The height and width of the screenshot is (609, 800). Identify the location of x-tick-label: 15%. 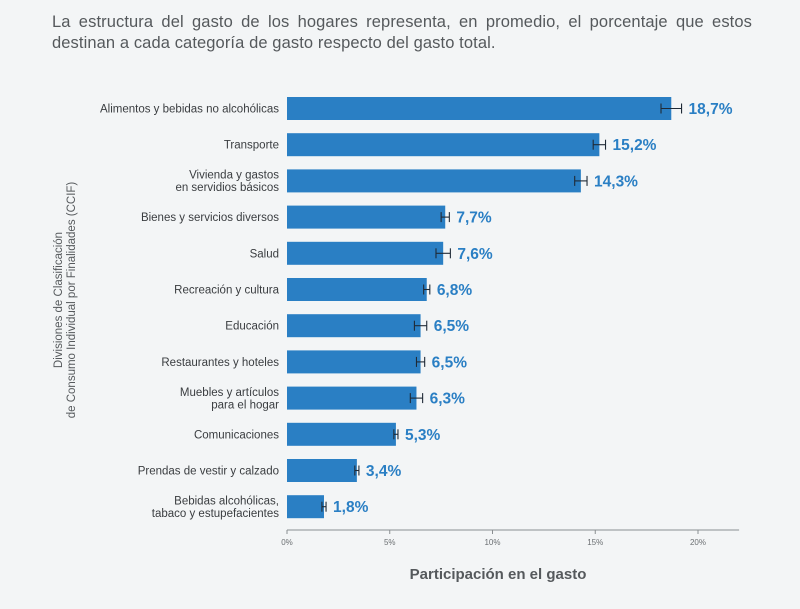
(595, 542).